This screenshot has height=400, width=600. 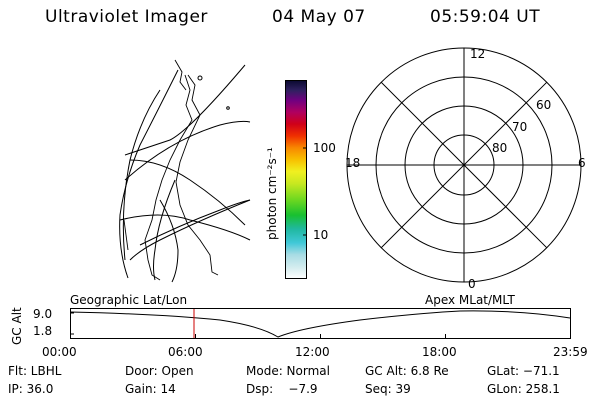 I want to click on footer-mode: Mode: Normal, so click(x=288, y=371).